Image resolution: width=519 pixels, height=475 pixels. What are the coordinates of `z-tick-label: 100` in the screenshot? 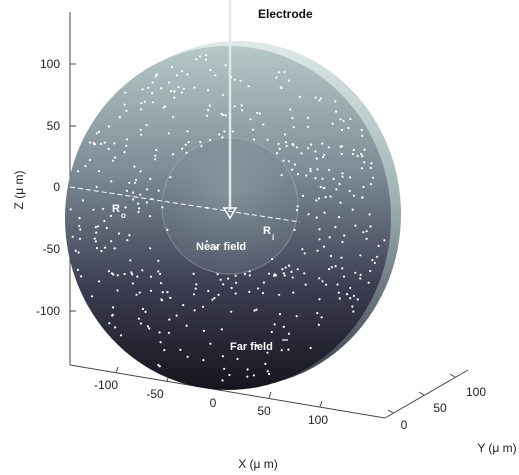 It's located at (50, 64).